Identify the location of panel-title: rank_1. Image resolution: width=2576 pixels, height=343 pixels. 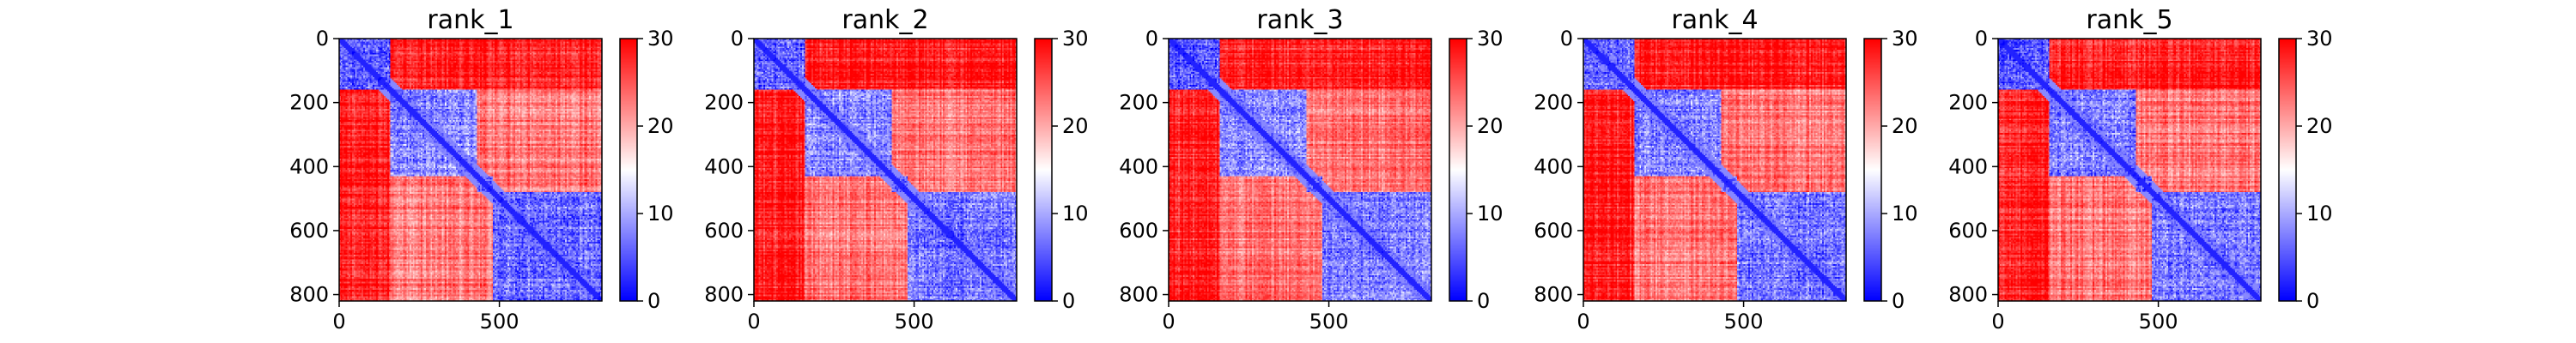
(470, 20).